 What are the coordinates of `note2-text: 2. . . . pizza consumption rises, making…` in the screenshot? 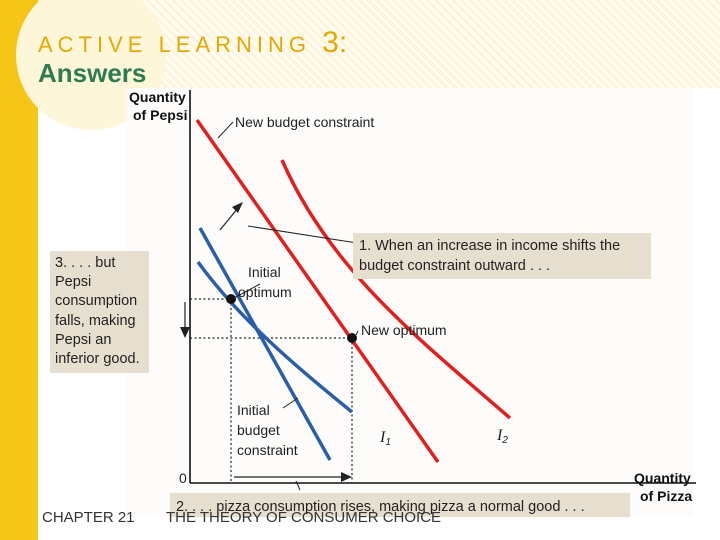 It's located at (380, 507).